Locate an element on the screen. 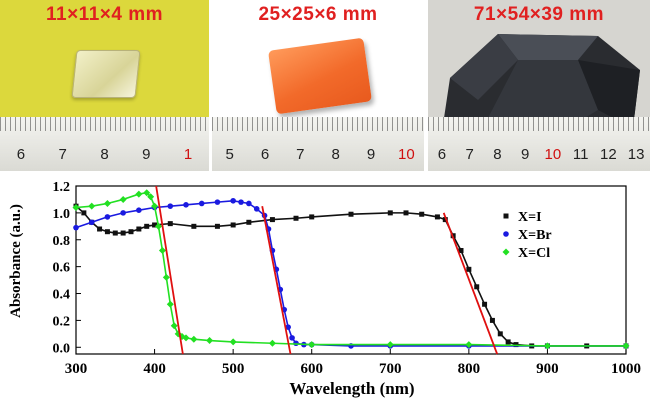 The image size is (650, 405). legend-label: X=Cl is located at coordinates (534, 253).